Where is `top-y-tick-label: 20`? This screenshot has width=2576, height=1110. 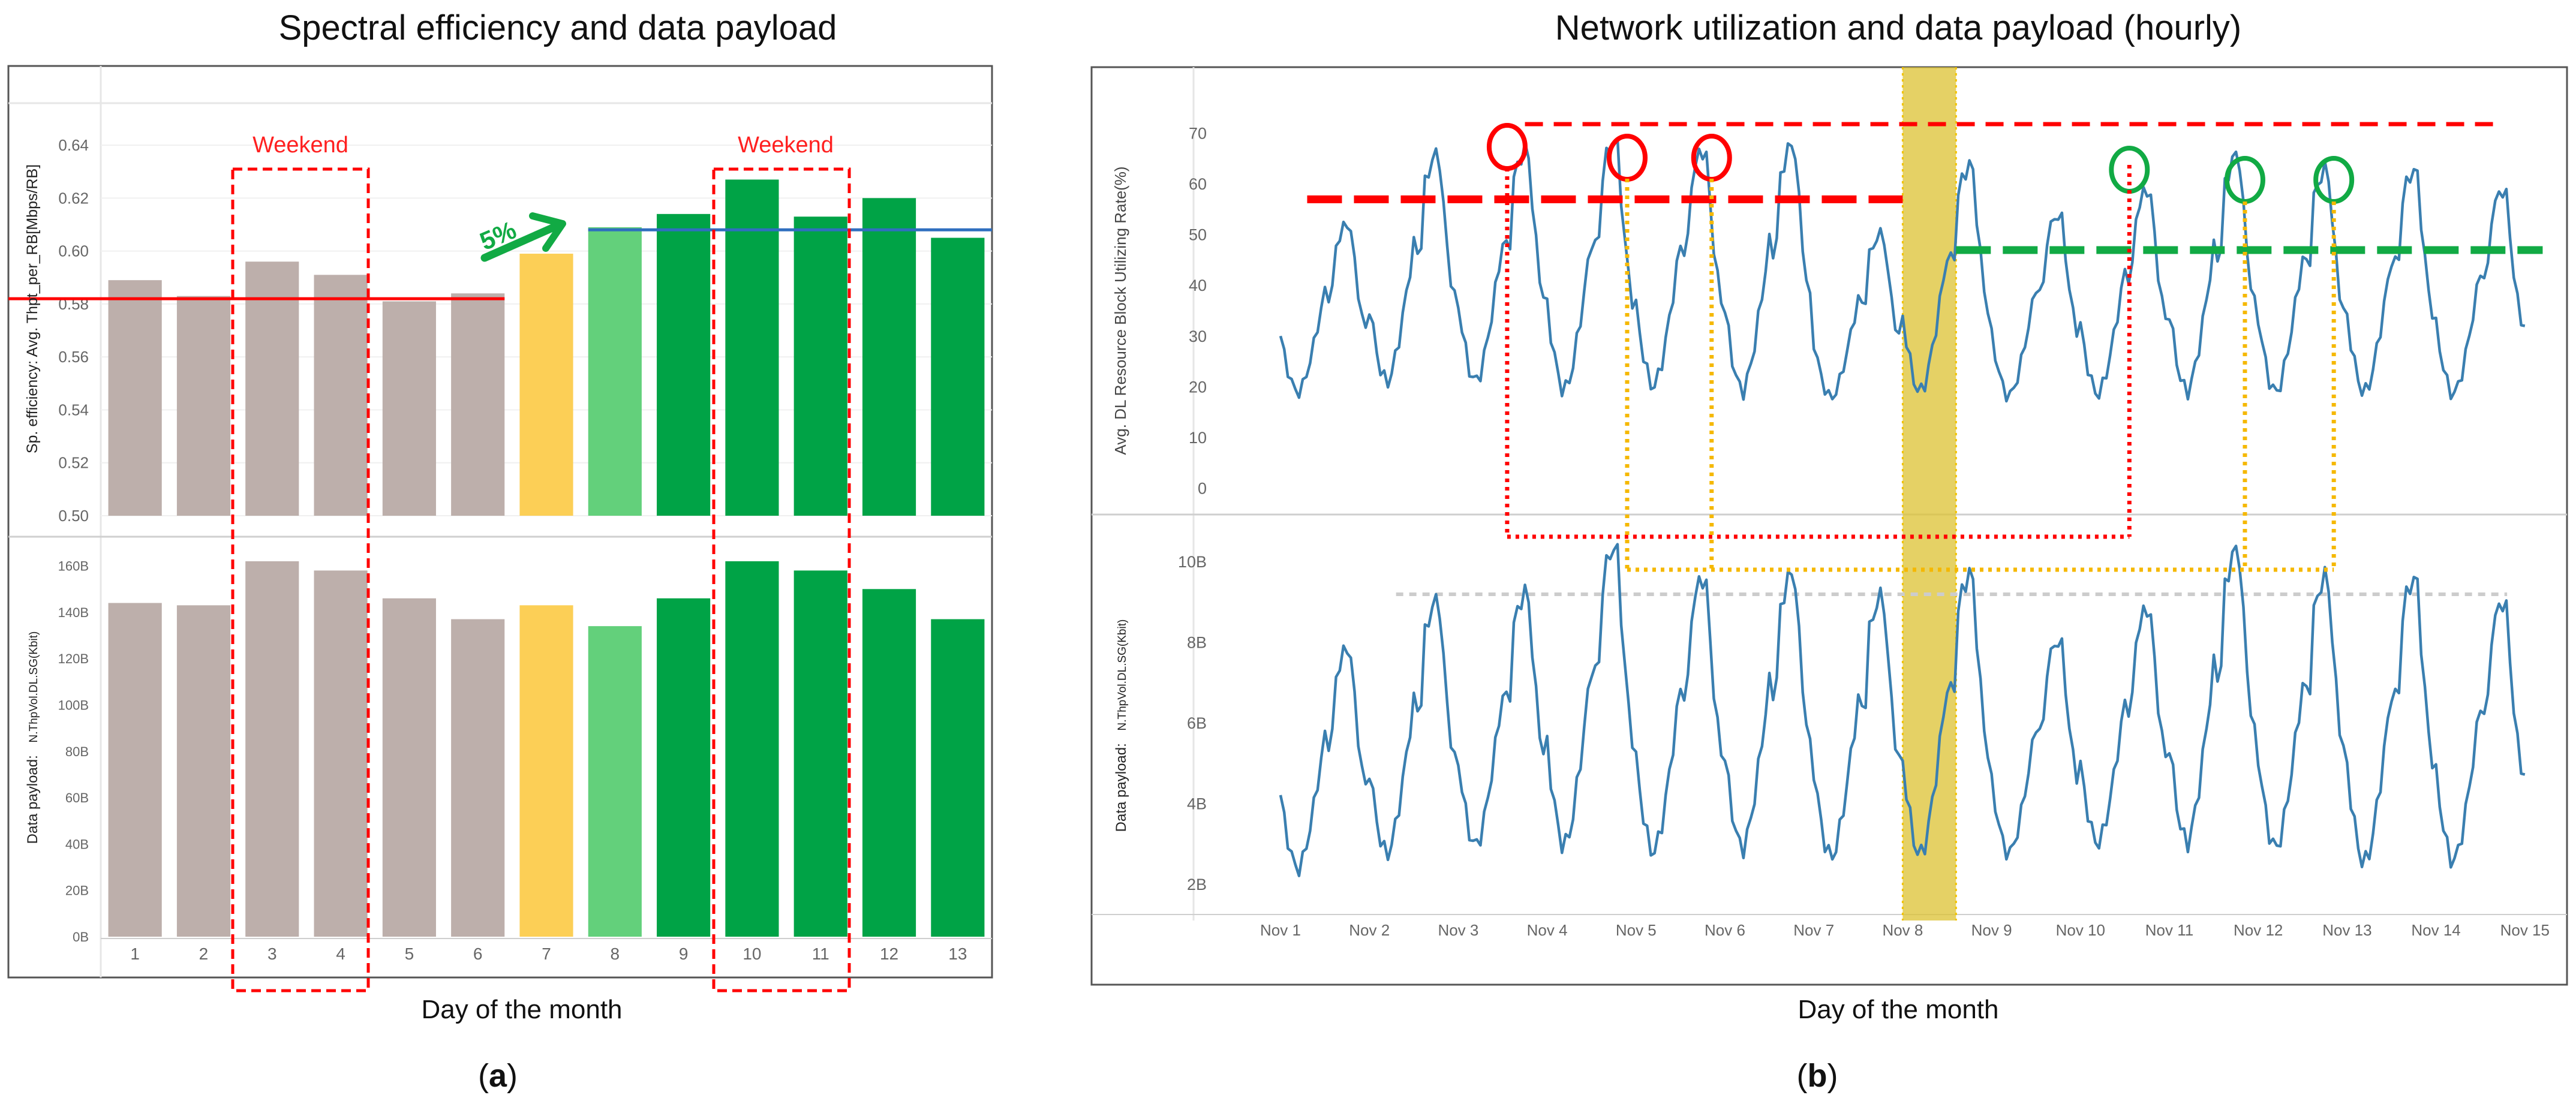
top-y-tick-label: 20 is located at coordinates (1198, 387).